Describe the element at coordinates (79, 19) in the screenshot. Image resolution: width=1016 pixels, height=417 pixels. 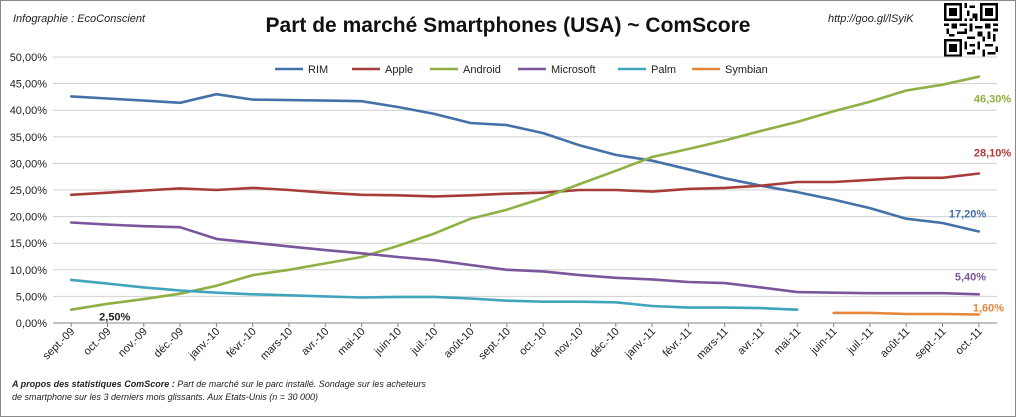
I see `credit-text: Infographie : EcoConscient` at that location.